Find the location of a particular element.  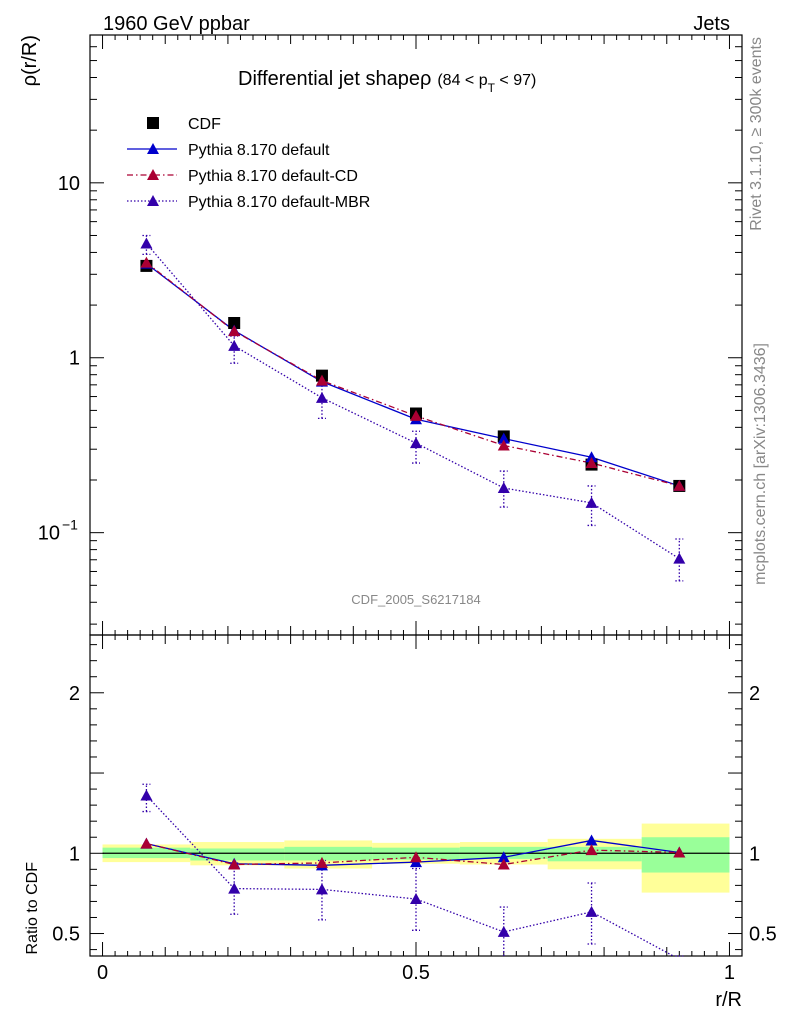

analysis-watermark: CDF_2005_S6217184 is located at coordinates (415, 599).